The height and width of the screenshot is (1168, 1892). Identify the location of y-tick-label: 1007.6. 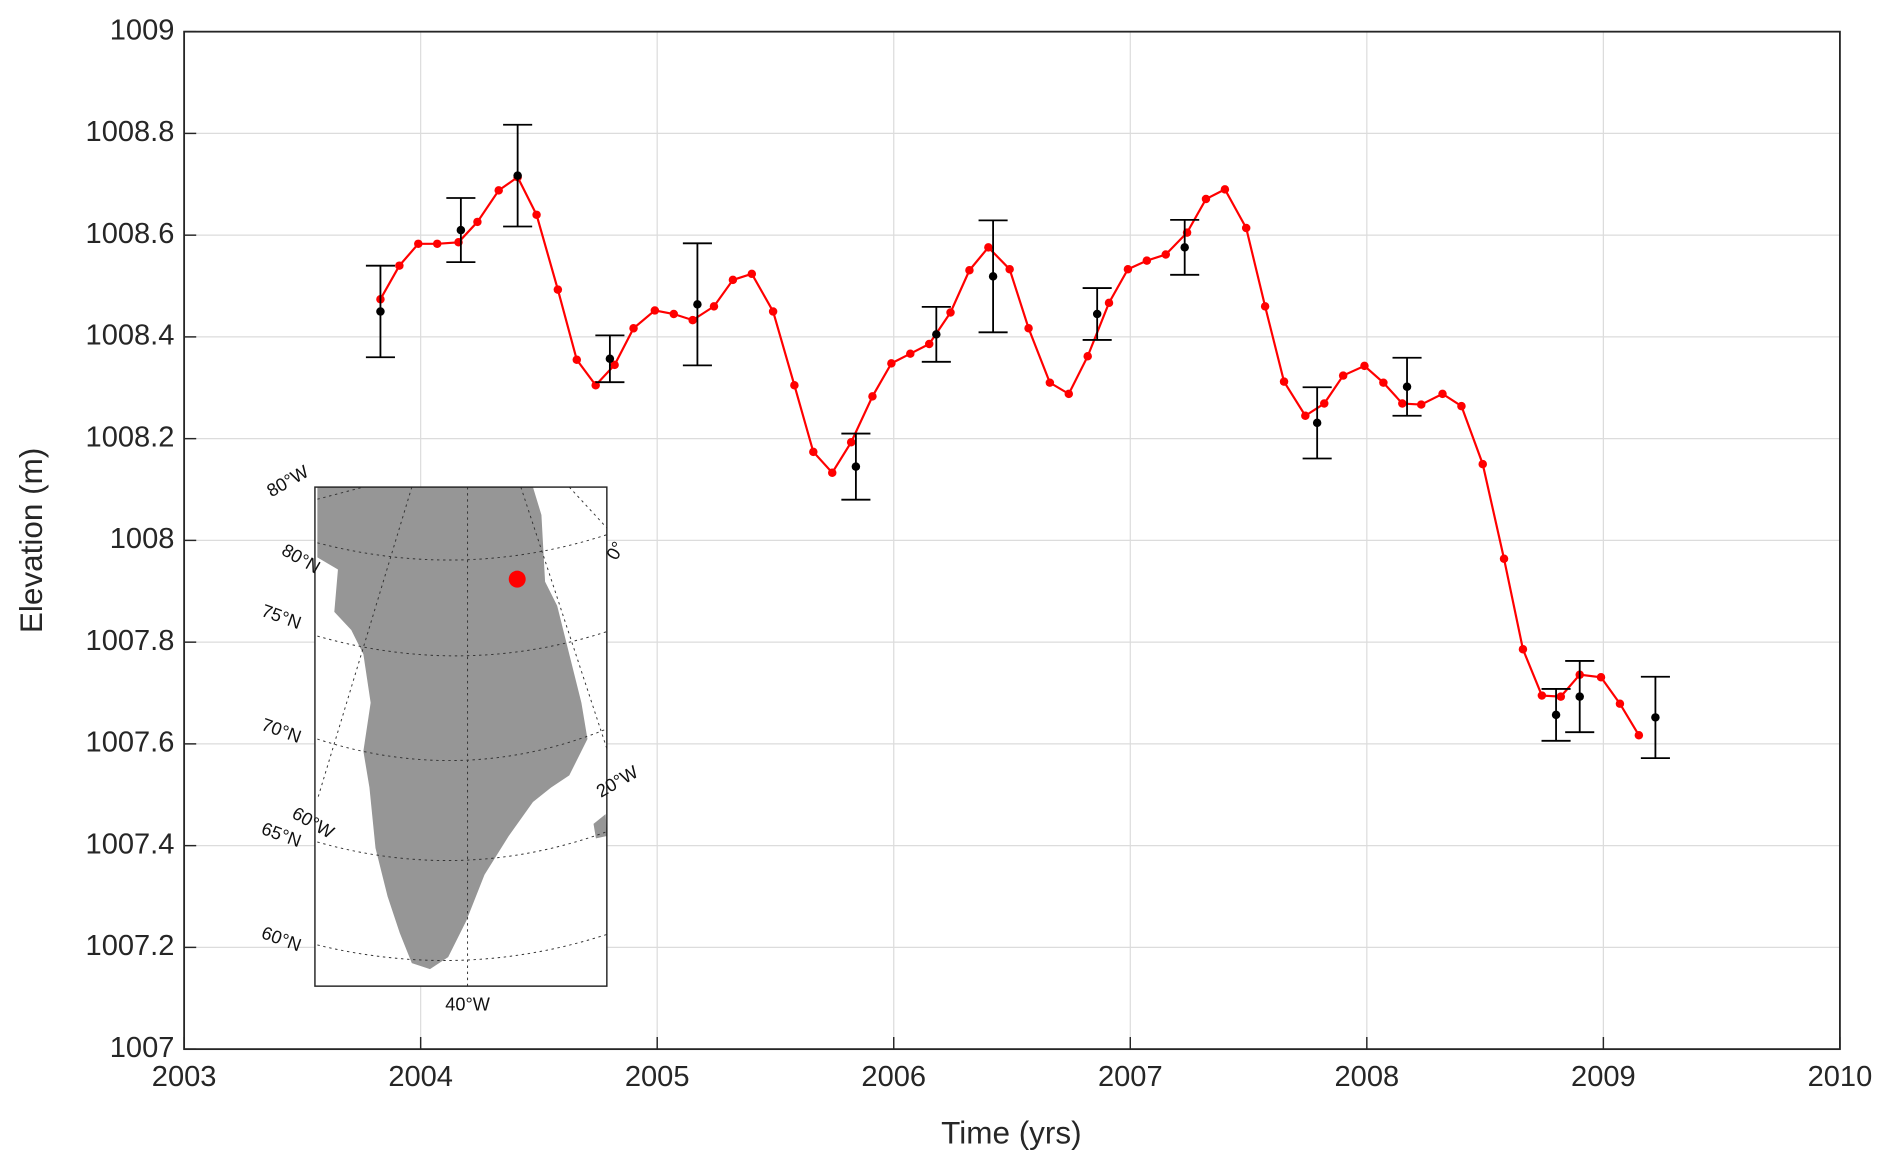
(130, 743).